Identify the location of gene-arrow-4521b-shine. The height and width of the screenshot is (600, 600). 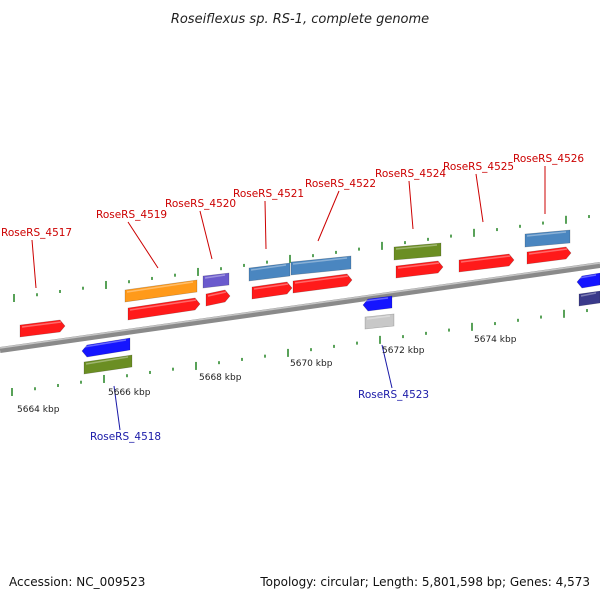
(271, 286).